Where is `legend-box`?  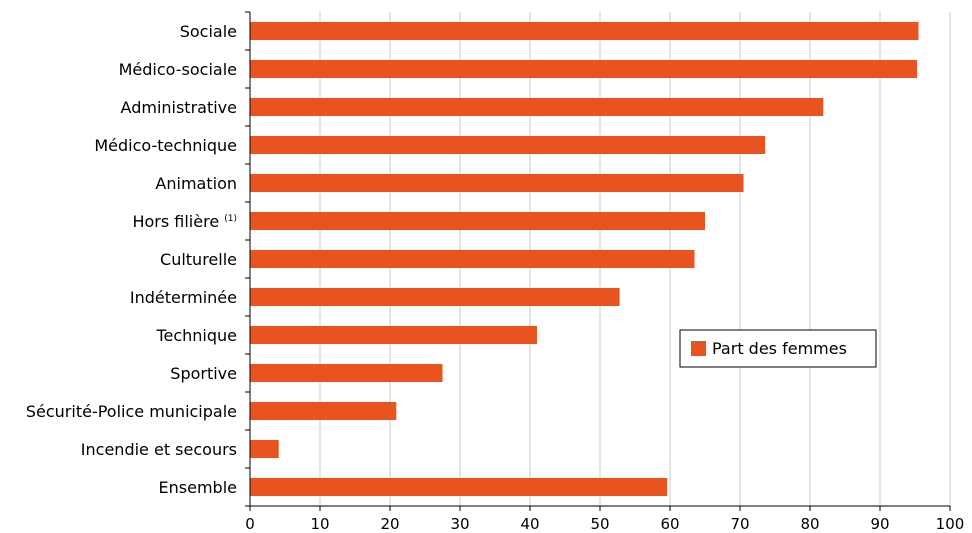 legend-box is located at coordinates (778, 348).